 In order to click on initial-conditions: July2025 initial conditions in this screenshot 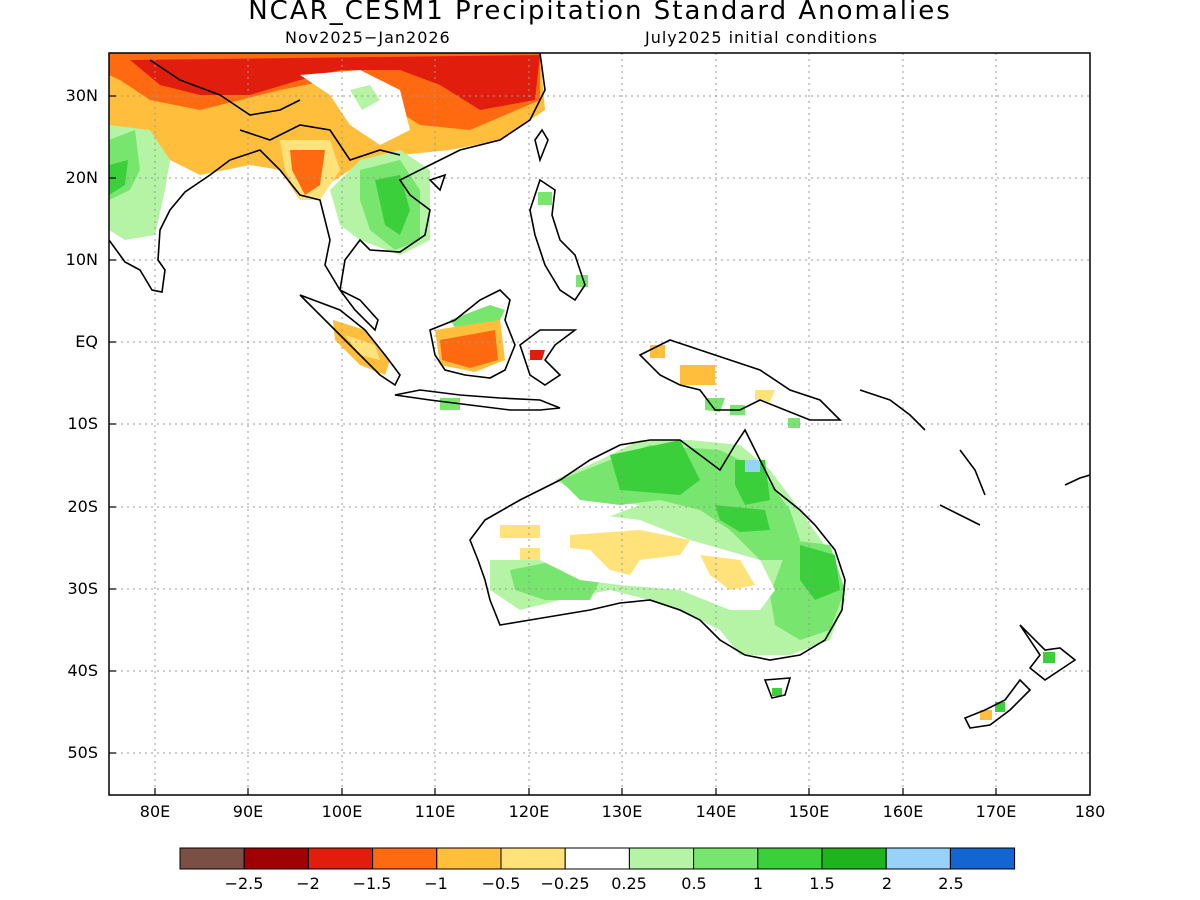, I will do `click(761, 37)`.